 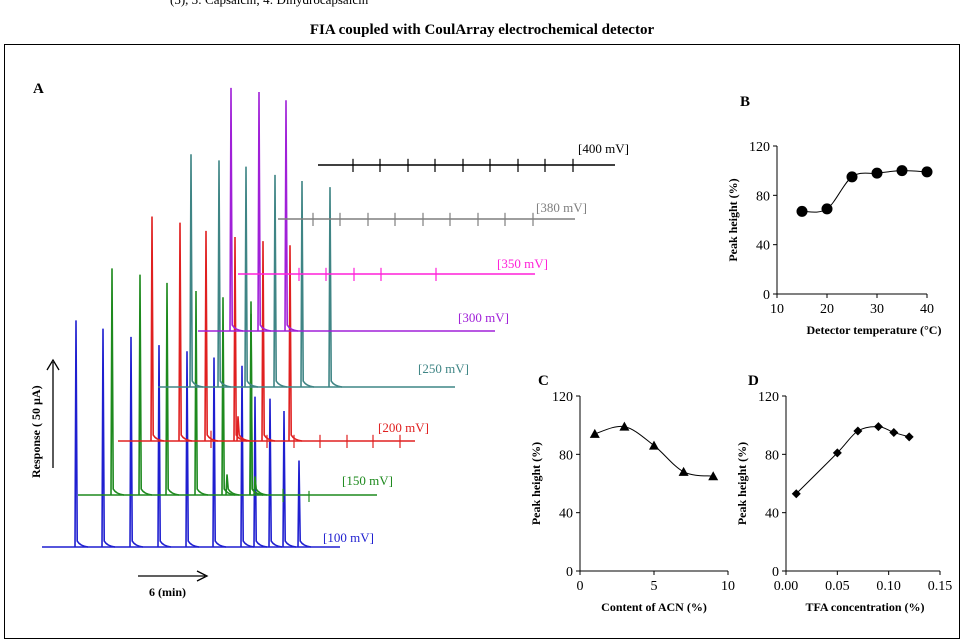 I want to click on panel-letter: D, so click(x=753, y=381).